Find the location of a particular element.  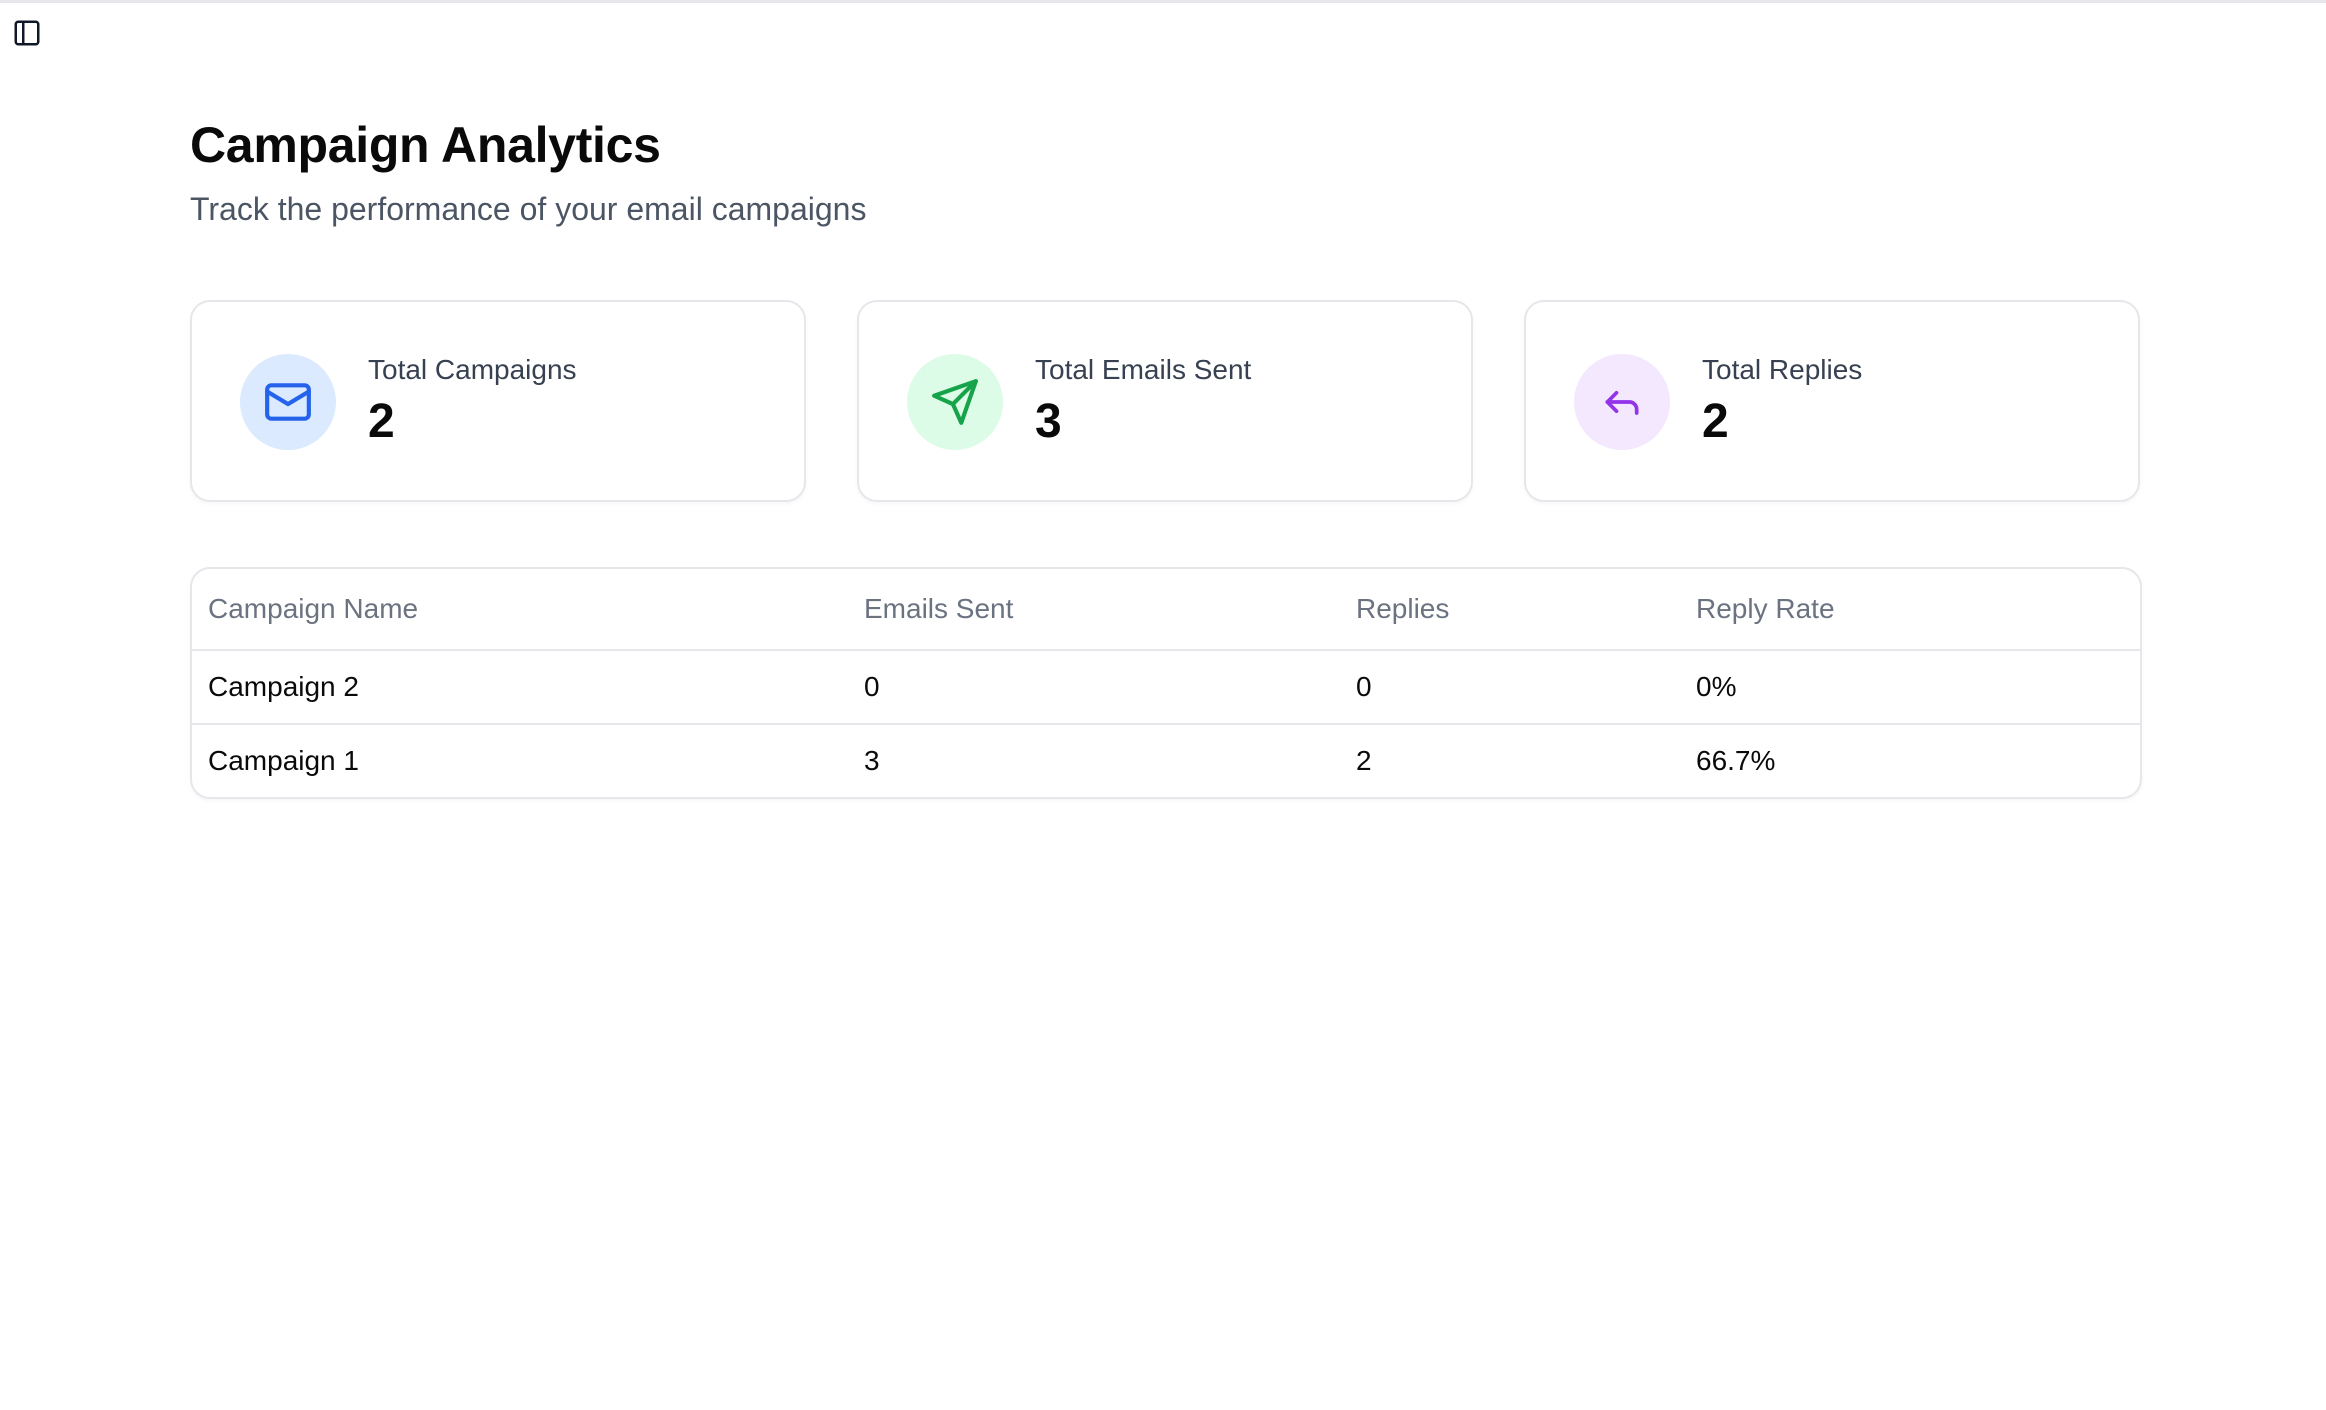

column-header-reply-rate: Reply Rate is located at coordinates (1910, 610).